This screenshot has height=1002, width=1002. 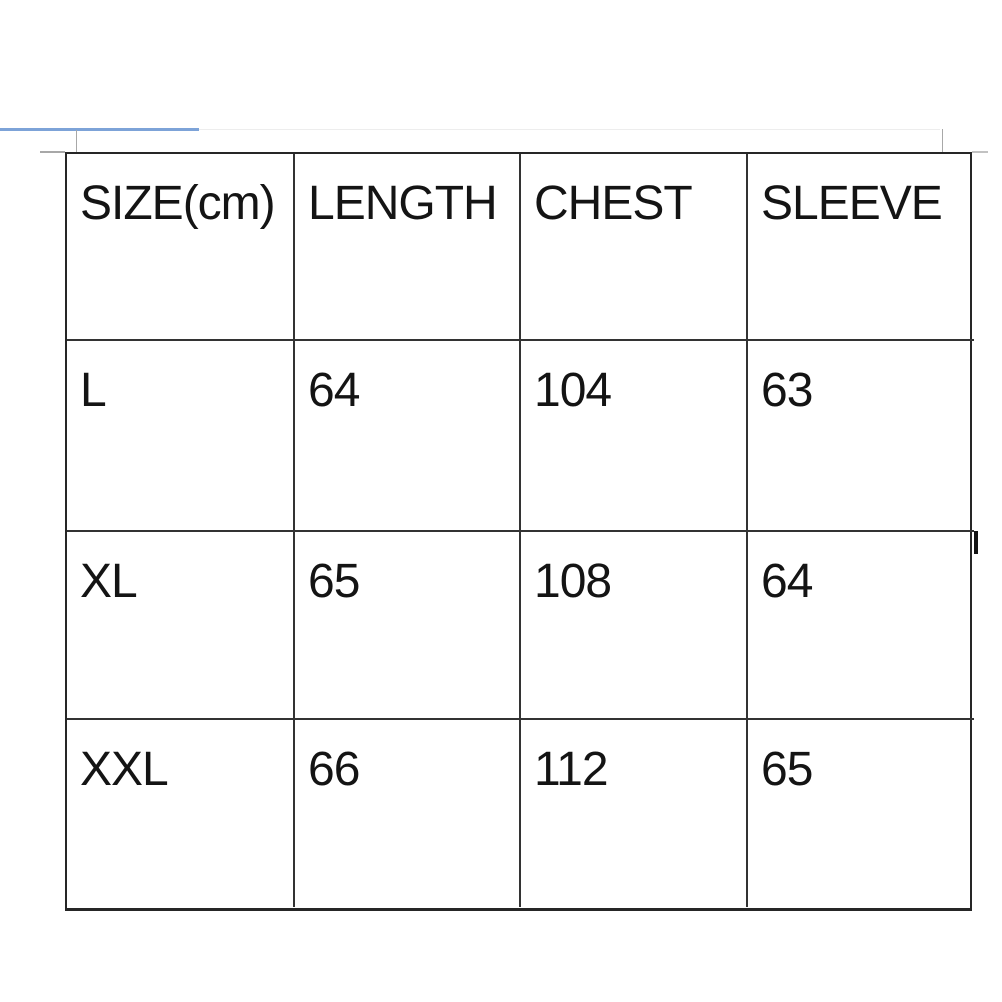 What do you see at coordinates (181, 626) in the screenshot?
I see `cell-size-xl: XL` at bounding box center [181, 626].